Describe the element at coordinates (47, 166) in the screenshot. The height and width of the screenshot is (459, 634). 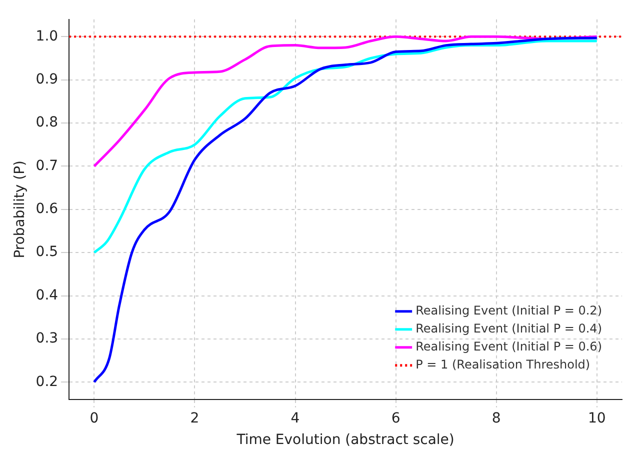
I see `y-tick-label: 0.7` at that location.